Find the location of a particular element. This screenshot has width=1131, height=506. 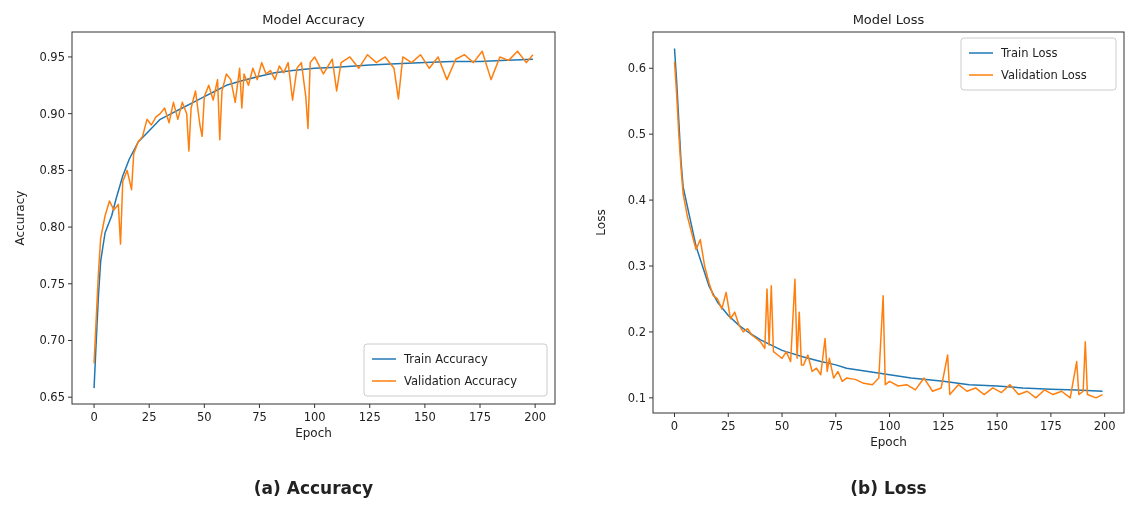

y-axis-title: Accuracy is located at coordinates (20, 218).